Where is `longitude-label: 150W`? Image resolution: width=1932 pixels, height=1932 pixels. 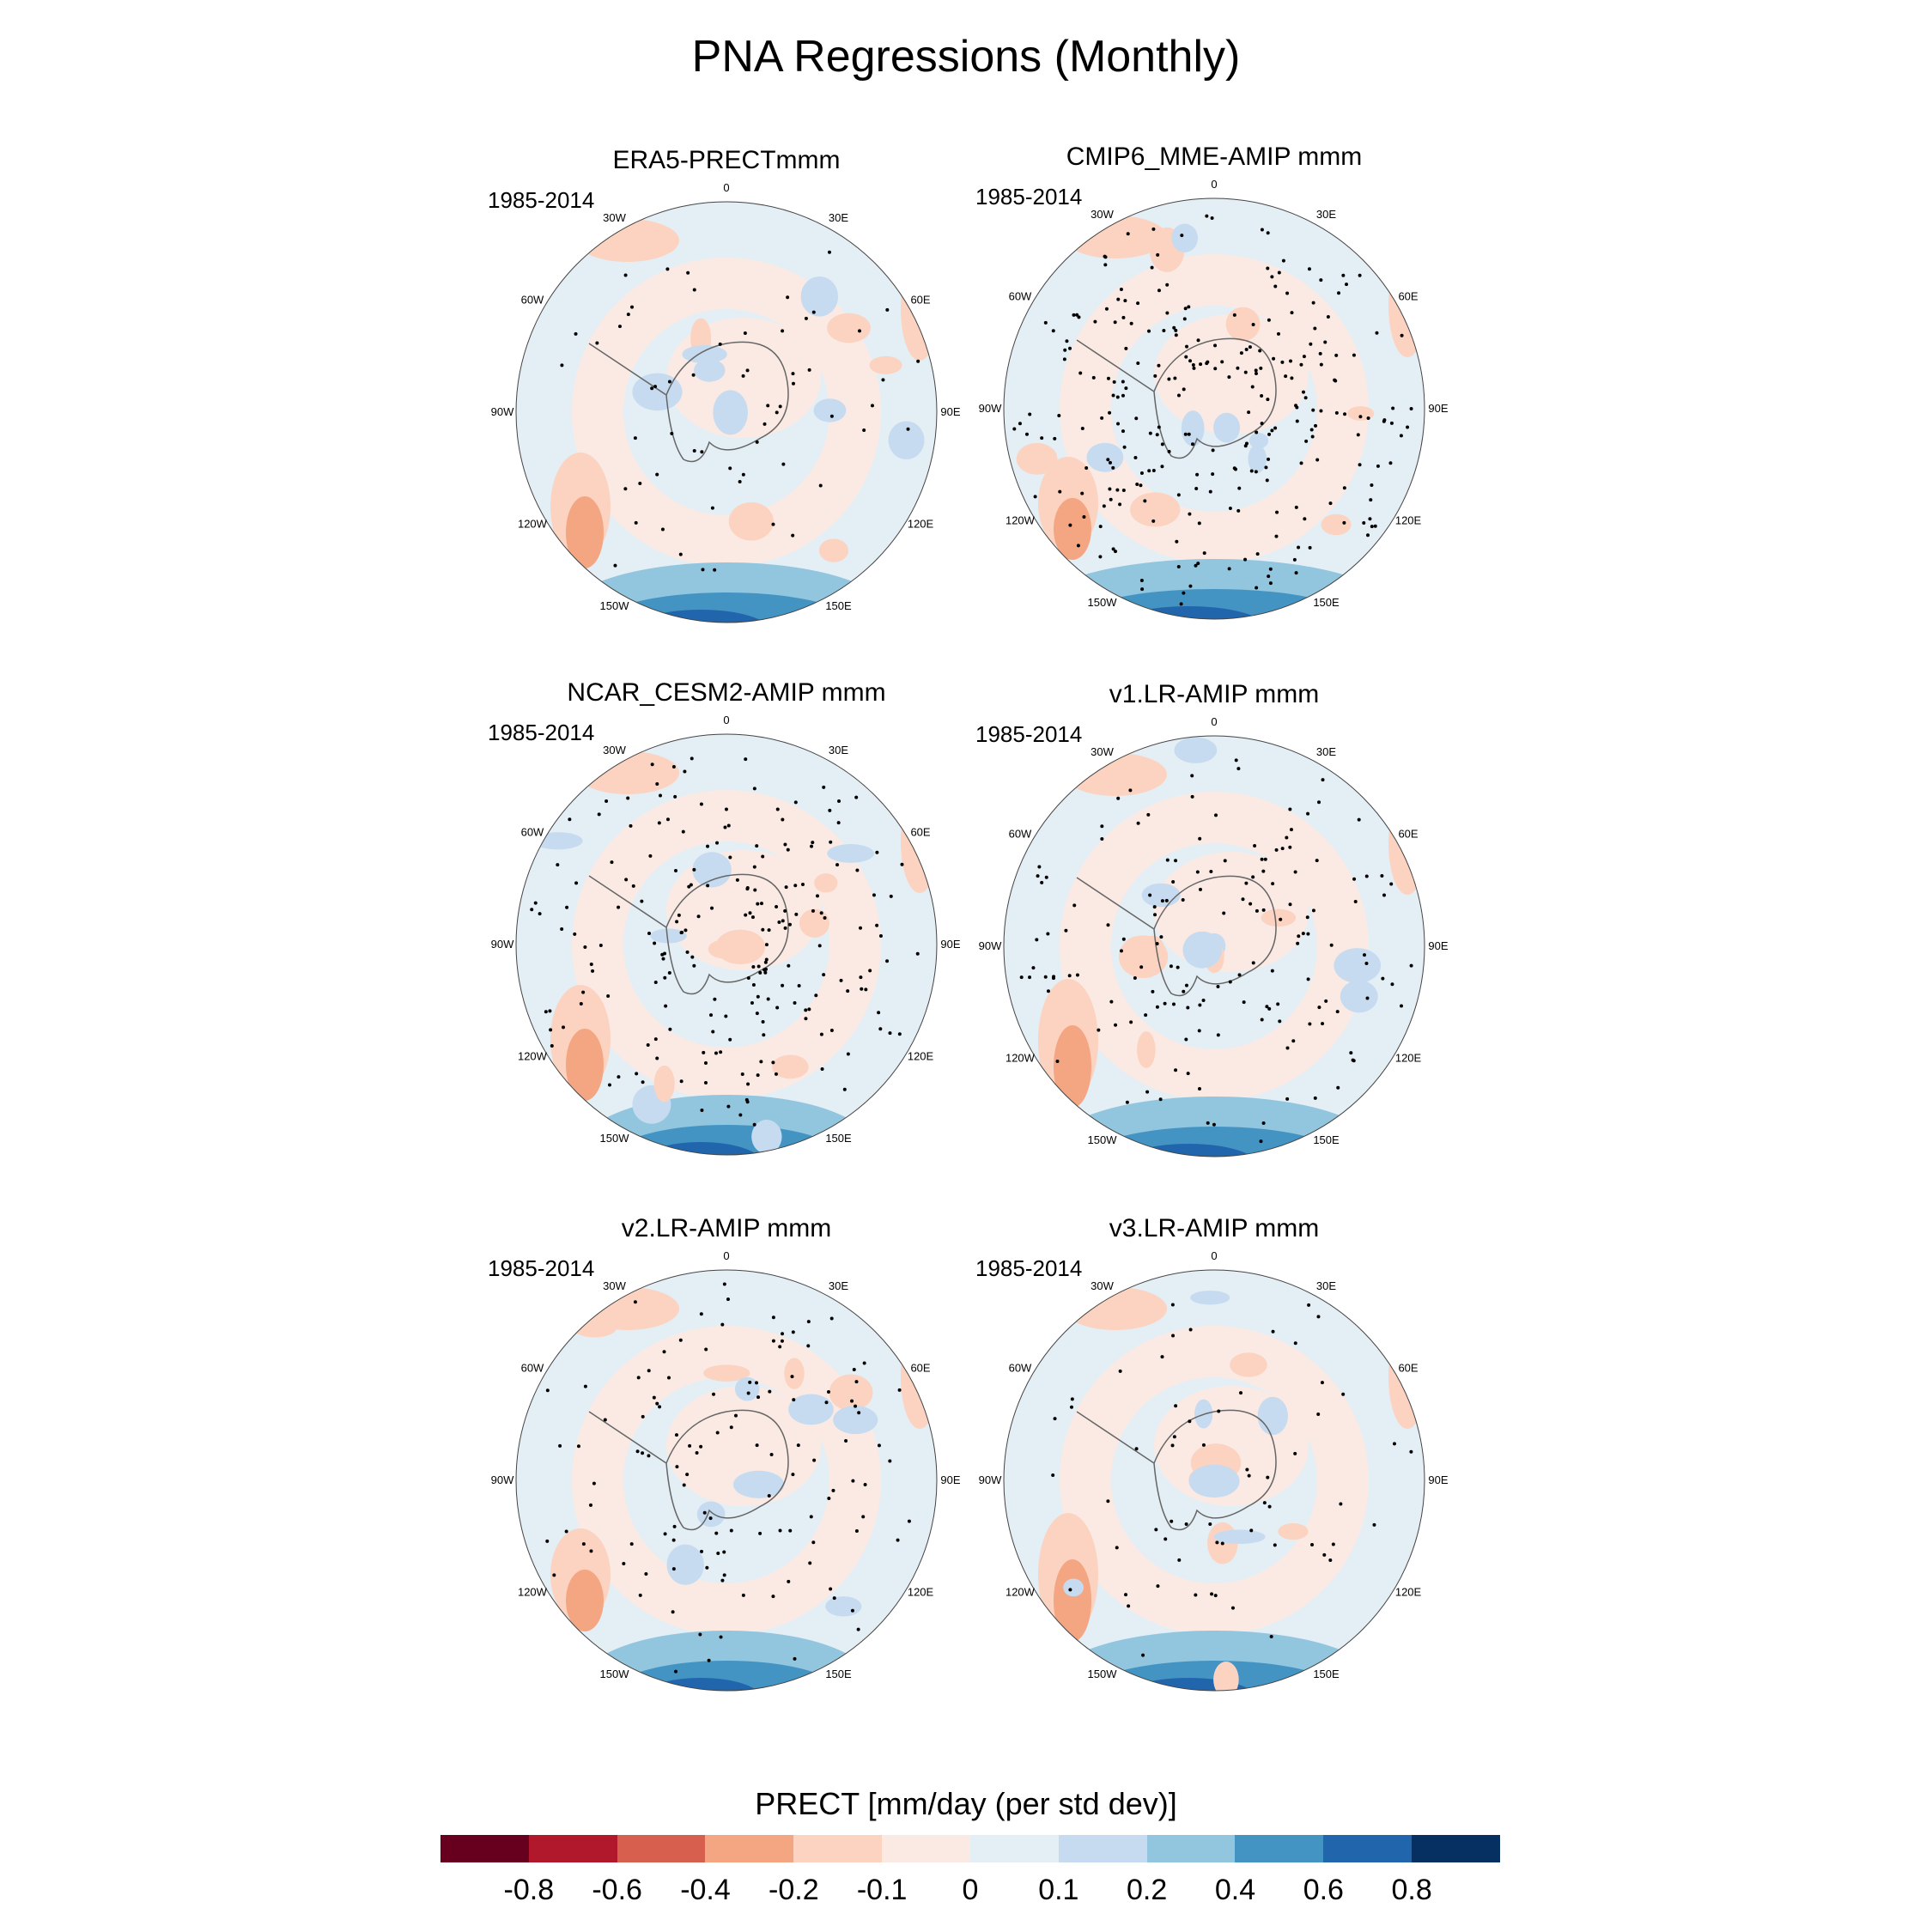
longitude-label: 150W is located at coordinates (615, 605).